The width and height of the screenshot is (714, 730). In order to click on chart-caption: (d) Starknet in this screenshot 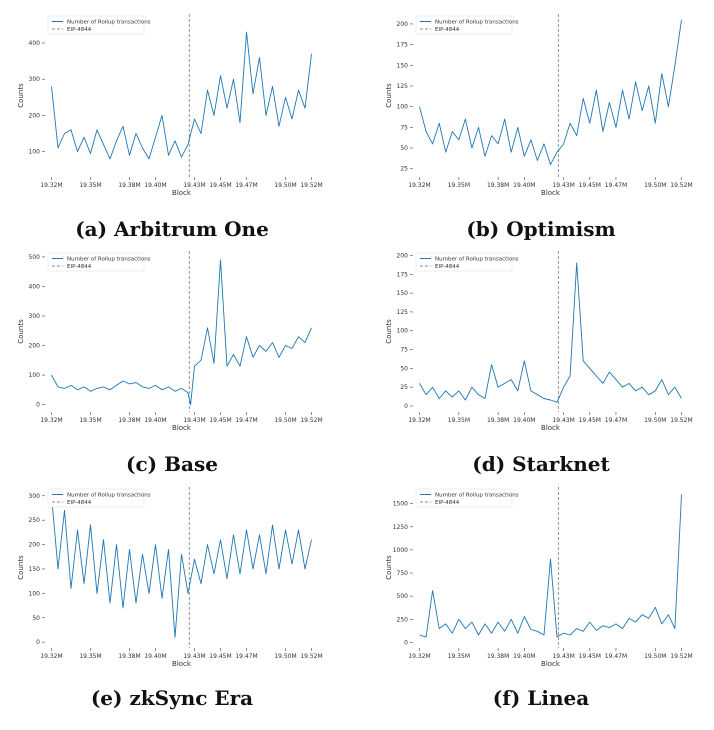, I will do `click(541, 464)`.